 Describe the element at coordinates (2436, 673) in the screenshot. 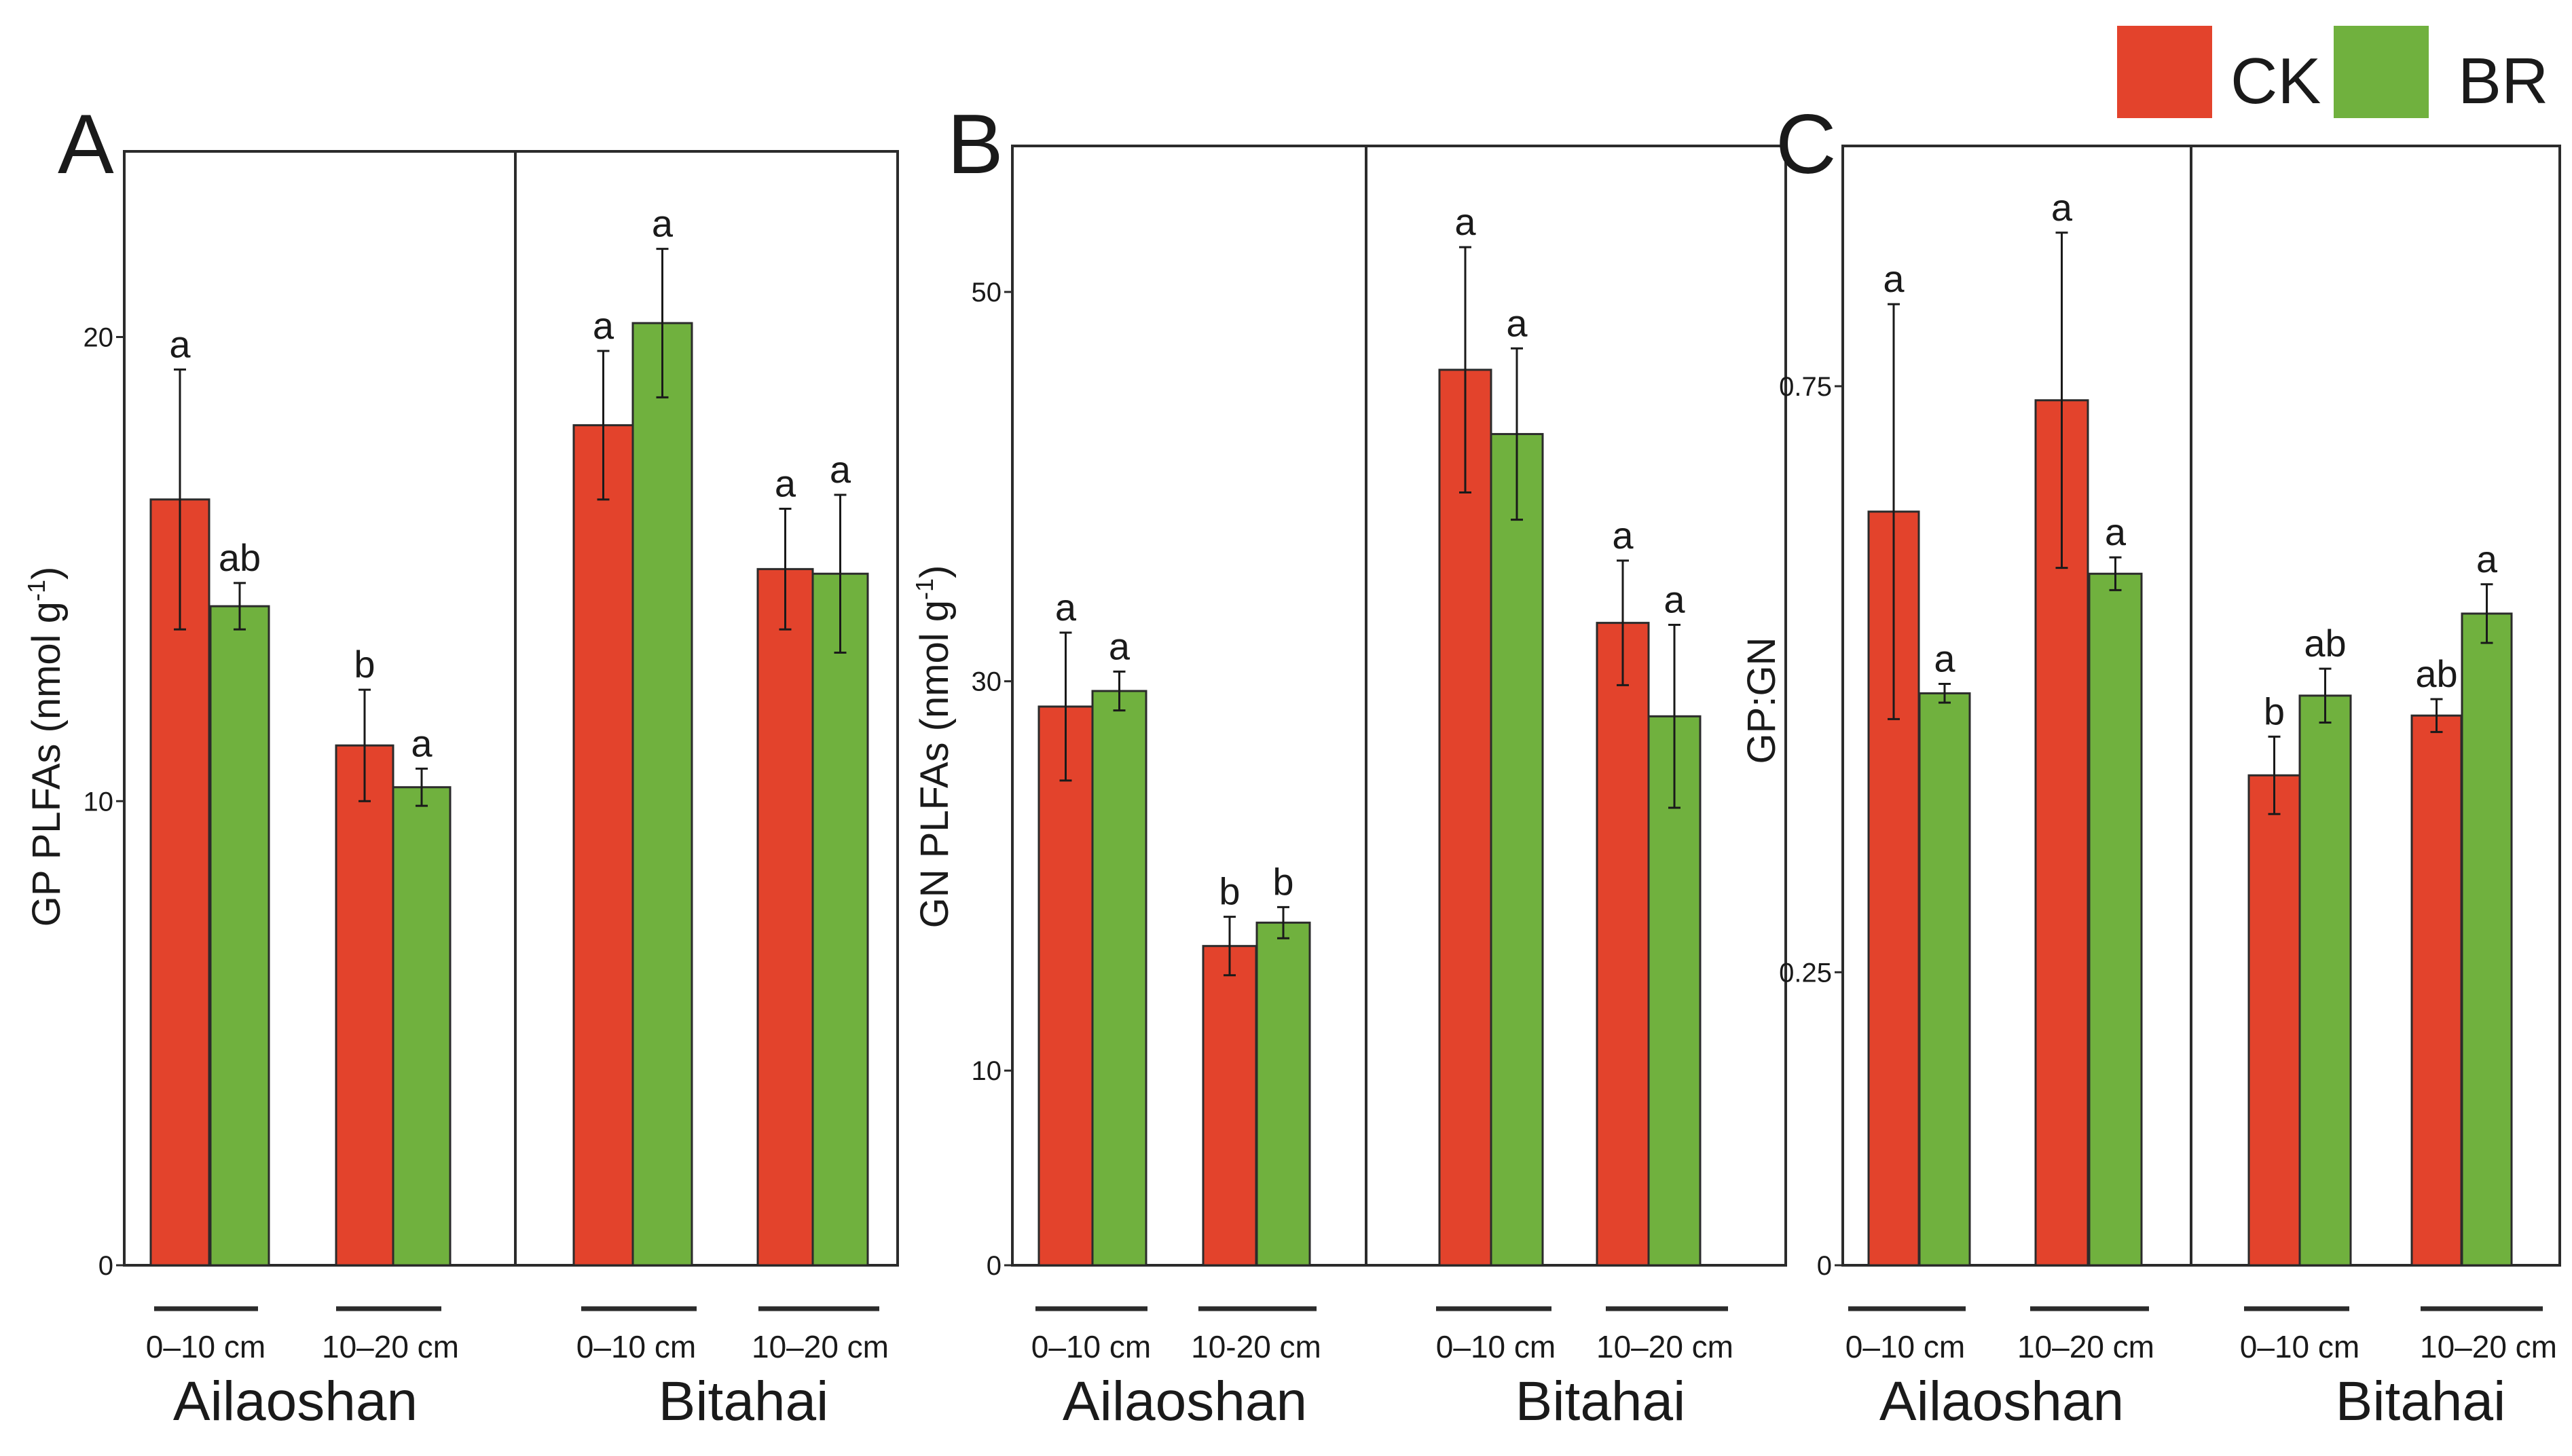

I see `significance-letter-ck-4: ab` at that location.